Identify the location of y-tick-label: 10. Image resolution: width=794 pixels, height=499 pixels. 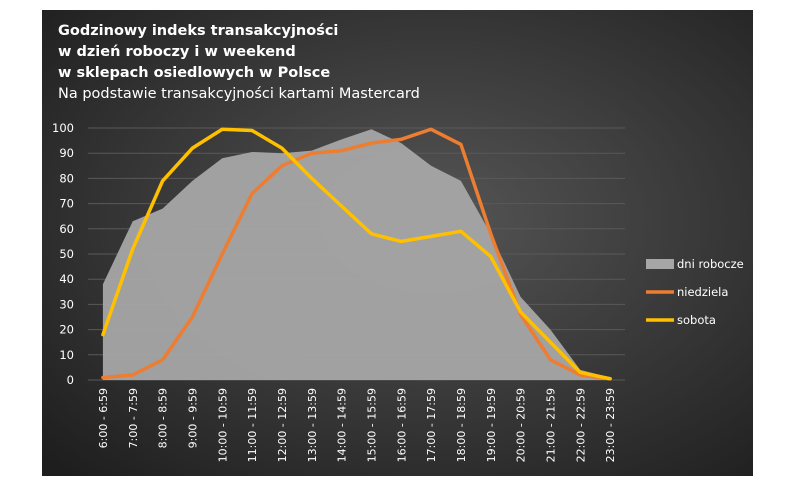
(66, 355).